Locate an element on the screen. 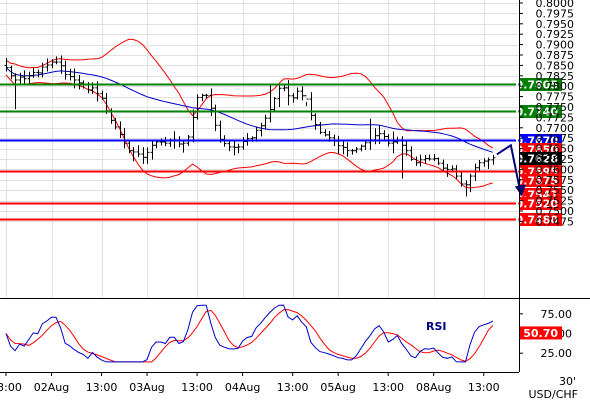  svg-text: 50.70 is located at coordinates (540, 333).